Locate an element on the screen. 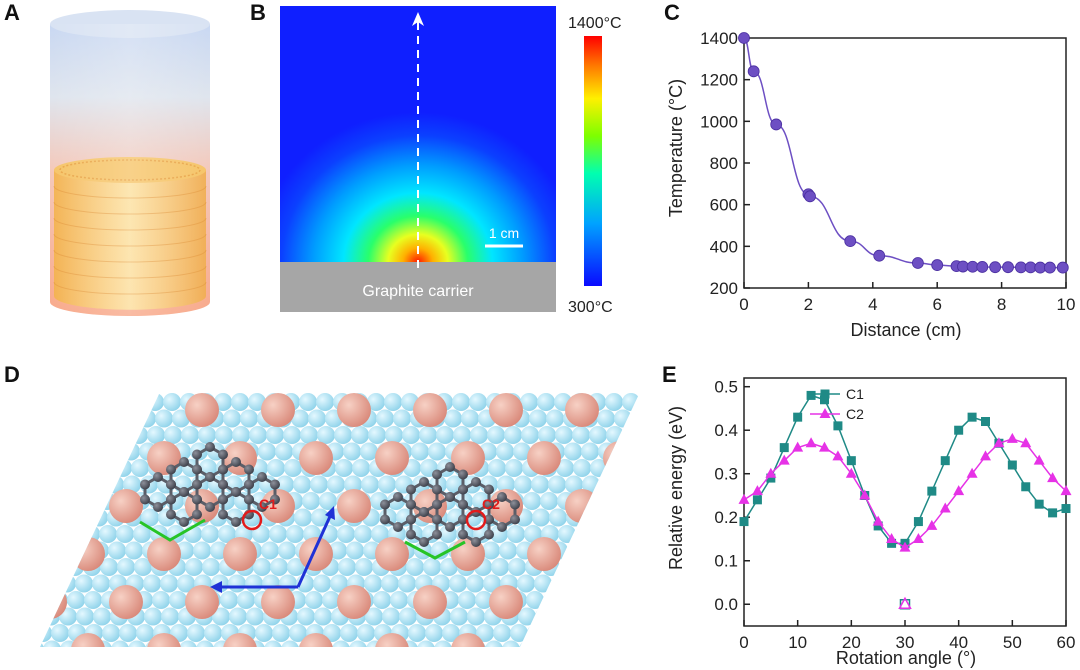 Image resolution: width=1080 pixels, height=670 pixels. chart-c-series-line is located at coordinates (903, 153).